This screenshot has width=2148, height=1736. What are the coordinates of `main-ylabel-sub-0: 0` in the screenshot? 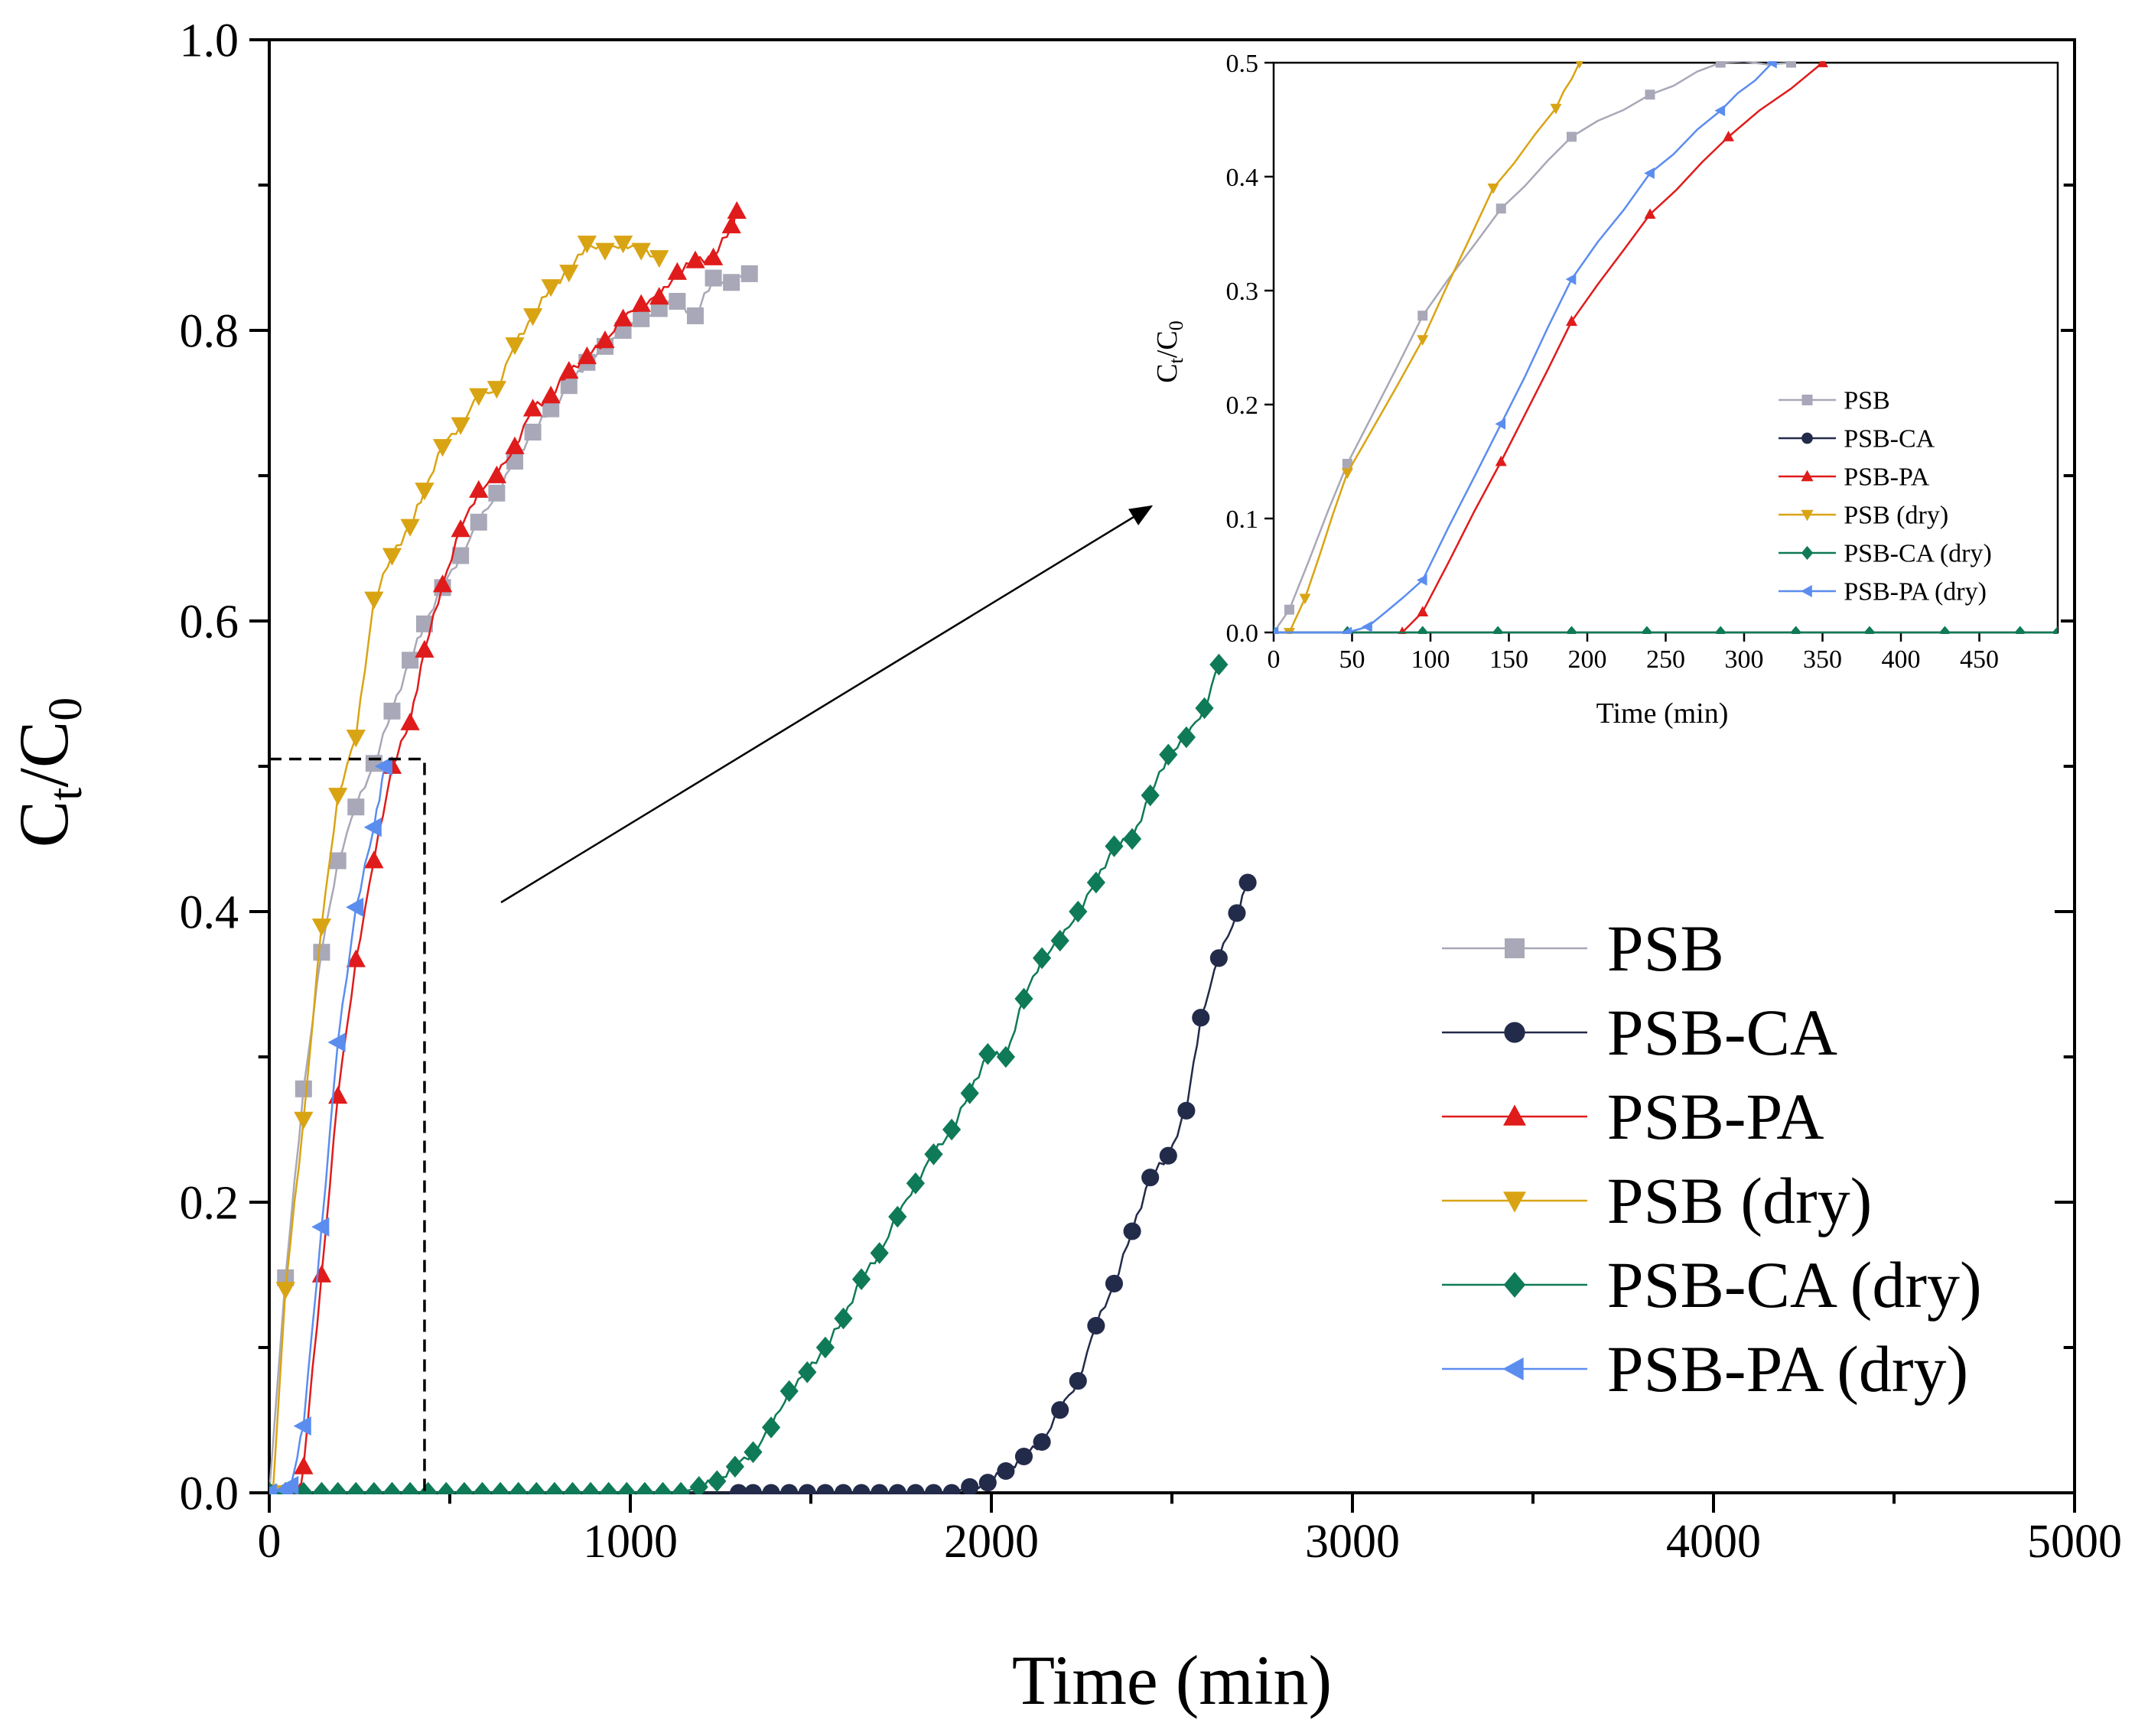 It's located at (66, 709).